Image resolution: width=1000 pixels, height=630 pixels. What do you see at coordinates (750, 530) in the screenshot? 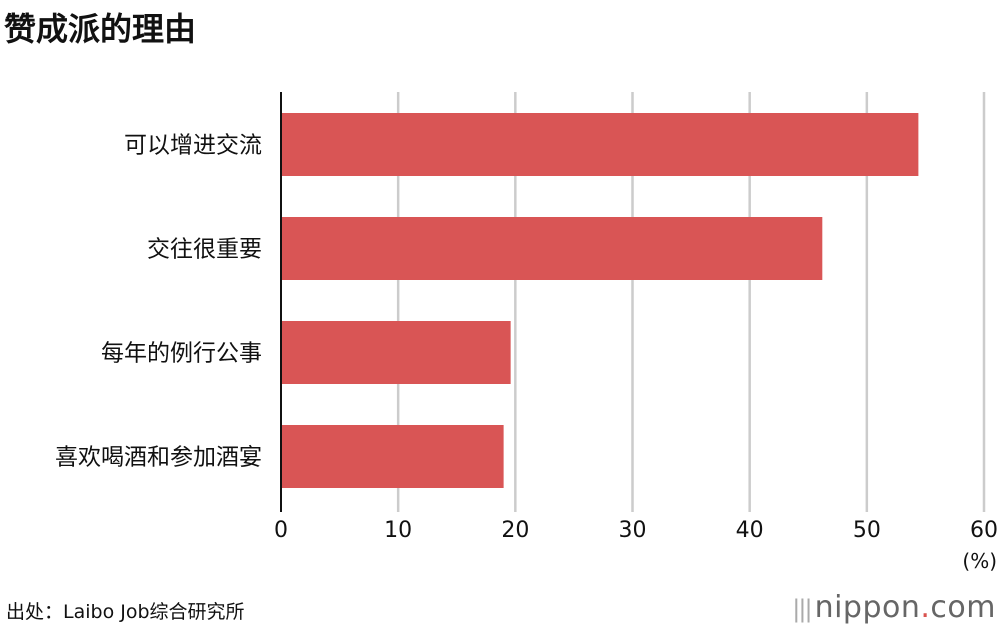
I see `x-tick-label: 40` at bounding box center [750, 530].